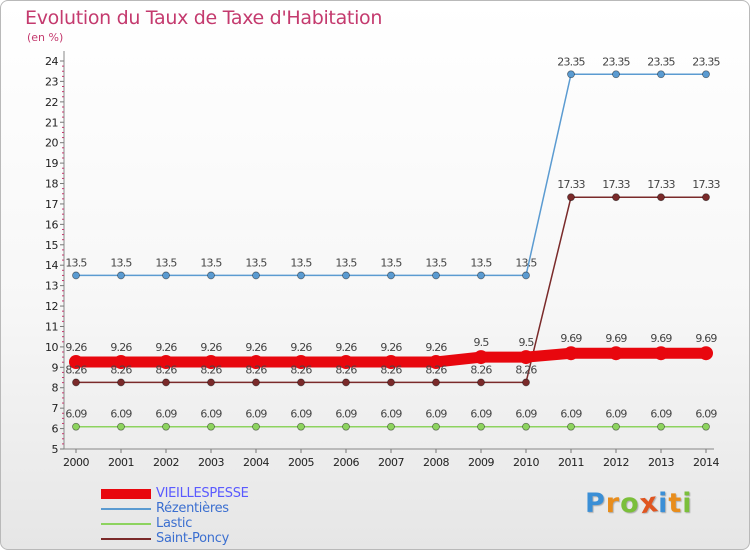 The height and width of the screenshot is (550, 750). I want to click on y-tick-label: 8, so click(55, 388).